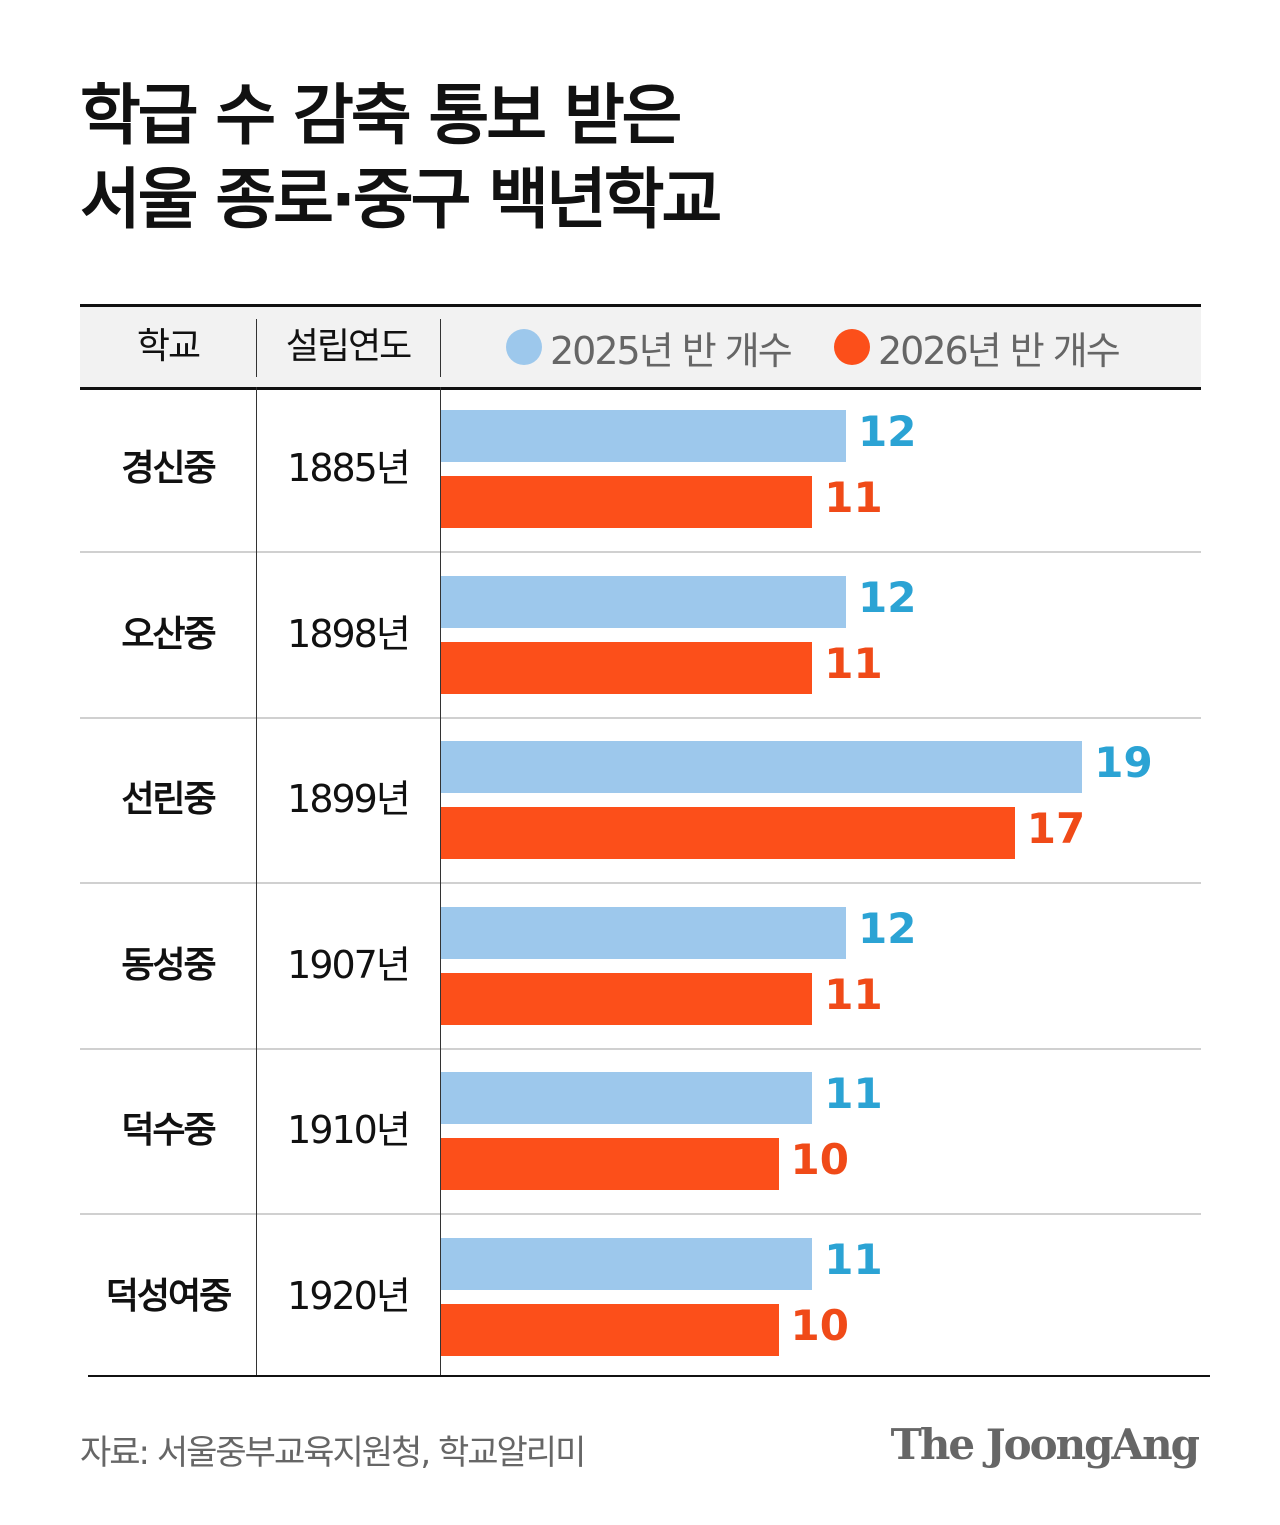  Describe the element at coordinates (349, 1130) in the screenshot. I see `founded-year: 1910년` at that location.